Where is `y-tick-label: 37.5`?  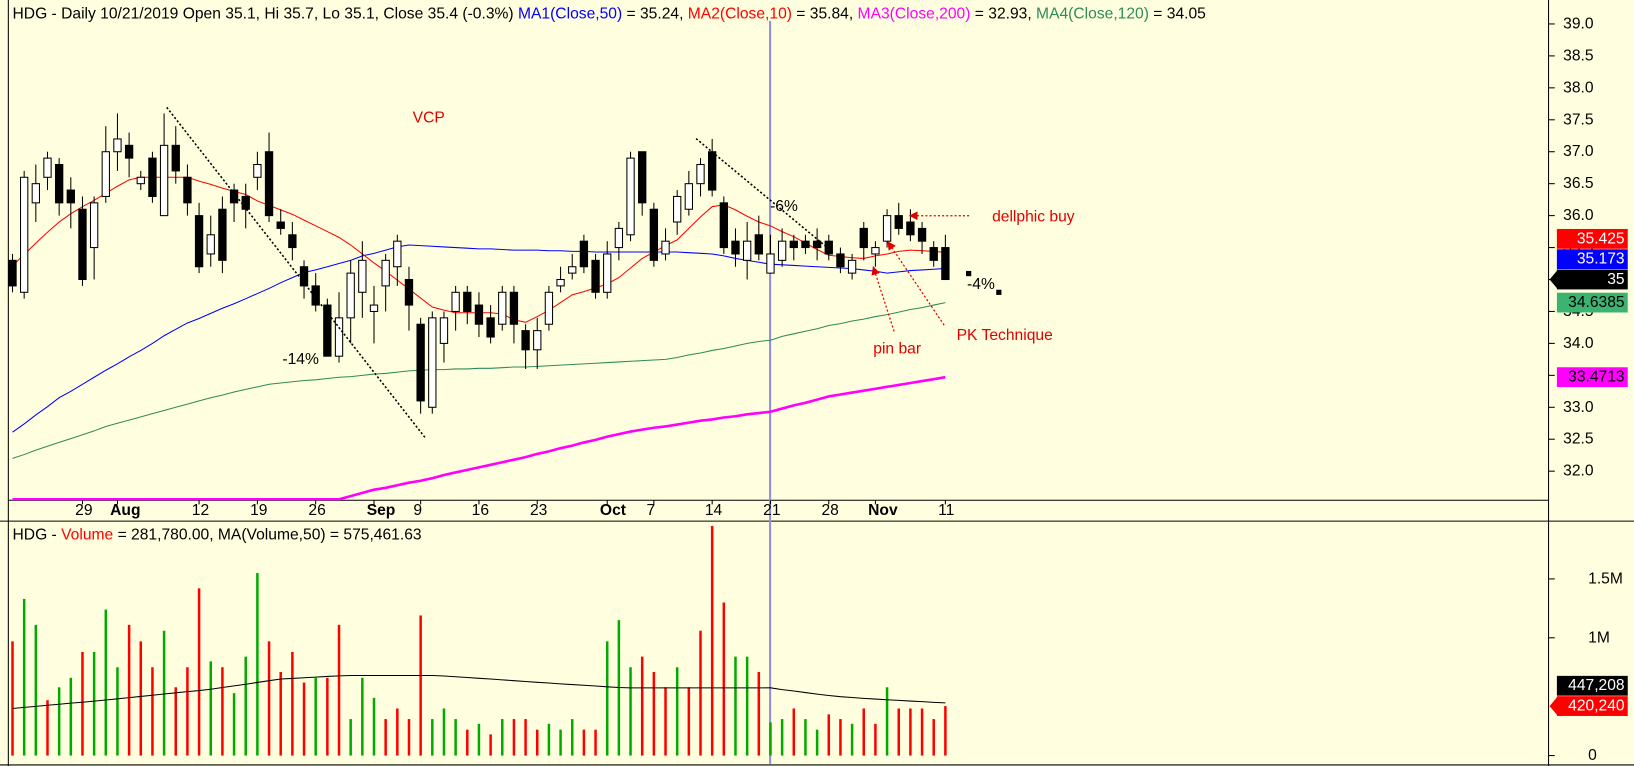 y-tick-label: 37.5 is located at coordinates (1578, 119).